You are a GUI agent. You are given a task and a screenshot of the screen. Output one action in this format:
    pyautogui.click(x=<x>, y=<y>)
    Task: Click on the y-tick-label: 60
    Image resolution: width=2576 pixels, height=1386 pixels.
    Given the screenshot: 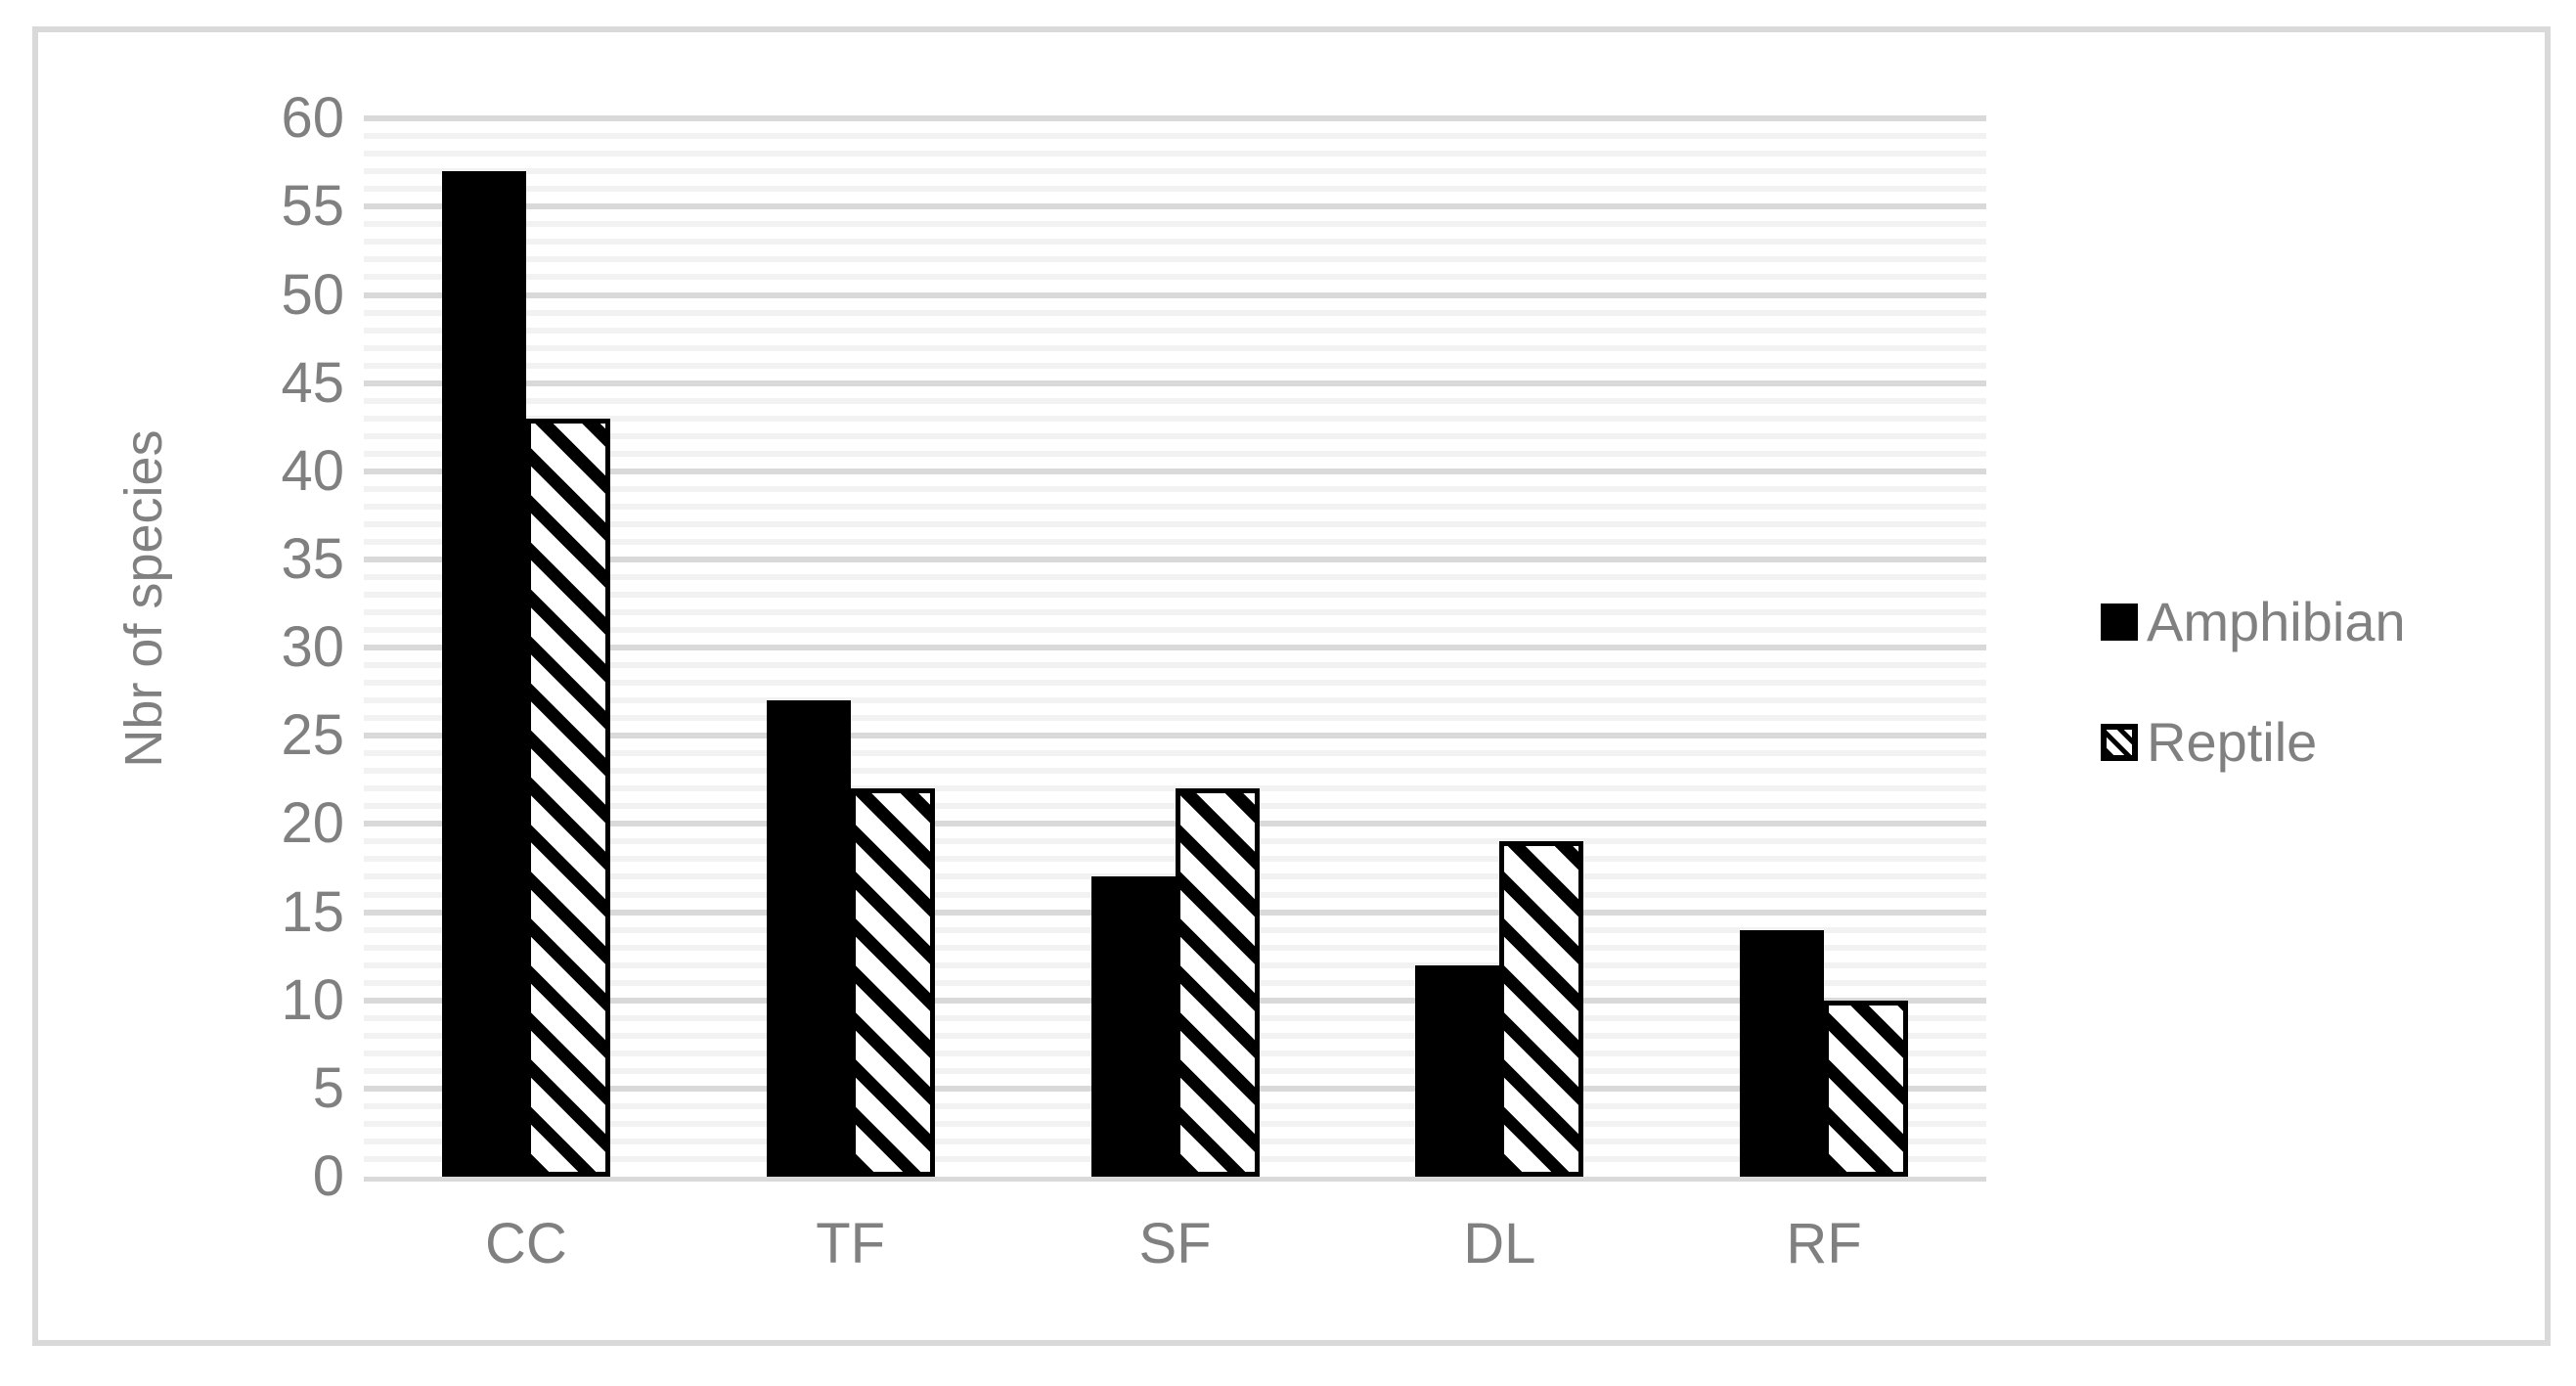 What is the action you would take?
    pyautogui.click(x=312, y=119)
    